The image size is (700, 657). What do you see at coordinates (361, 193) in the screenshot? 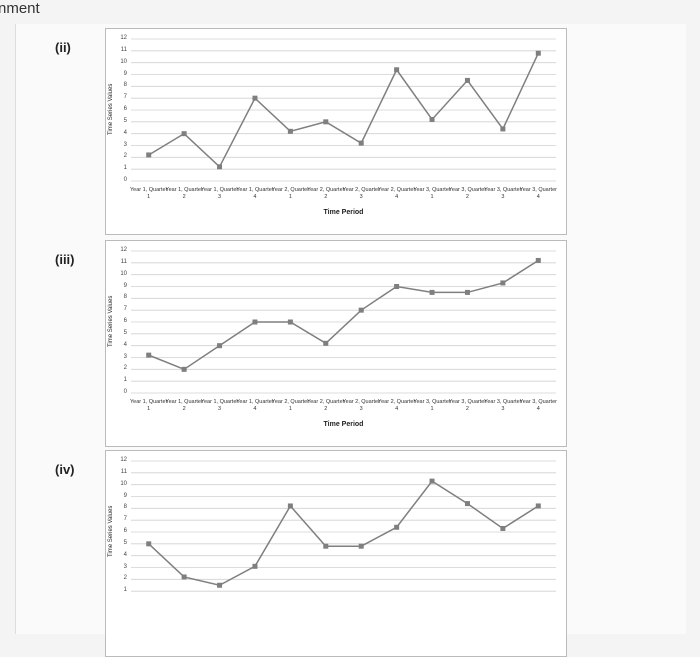
I see `x-tick-label: Year 2, Quarter 3` at bounding box center [361, 193].